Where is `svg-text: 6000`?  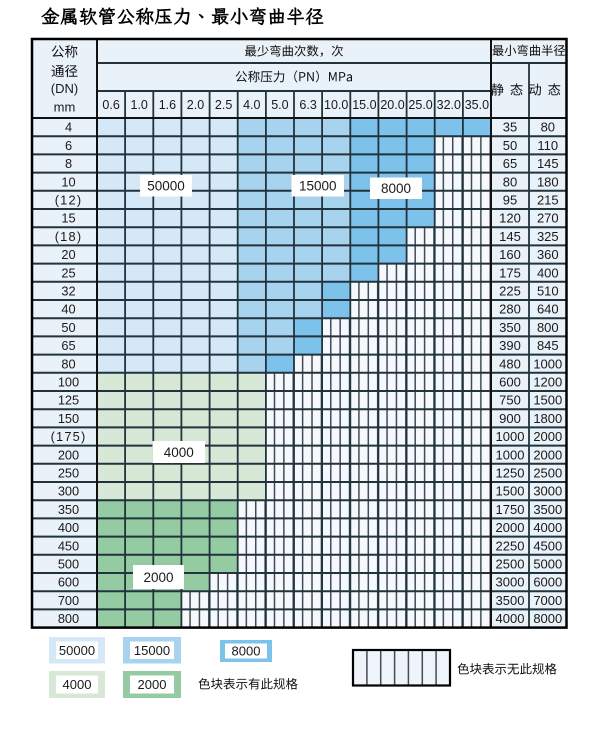
svg-text: 6000 is located at coordinates (547, 582).